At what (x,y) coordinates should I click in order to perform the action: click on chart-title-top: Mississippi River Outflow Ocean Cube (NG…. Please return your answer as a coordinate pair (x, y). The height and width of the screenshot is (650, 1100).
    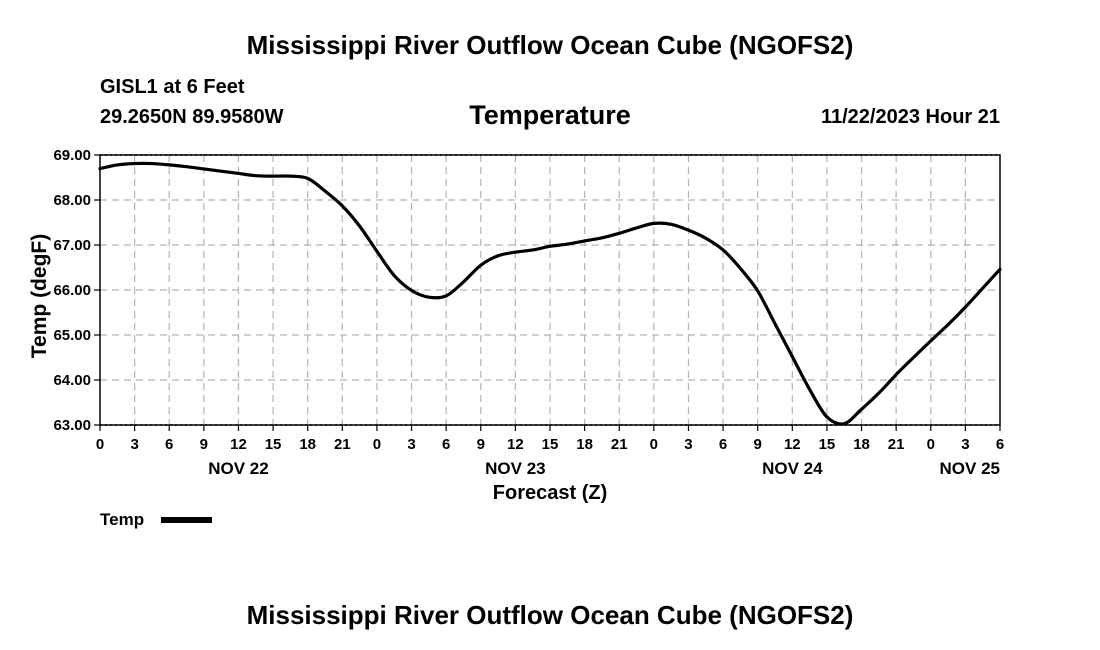
    Looking at the image, I should click on (550, 45).